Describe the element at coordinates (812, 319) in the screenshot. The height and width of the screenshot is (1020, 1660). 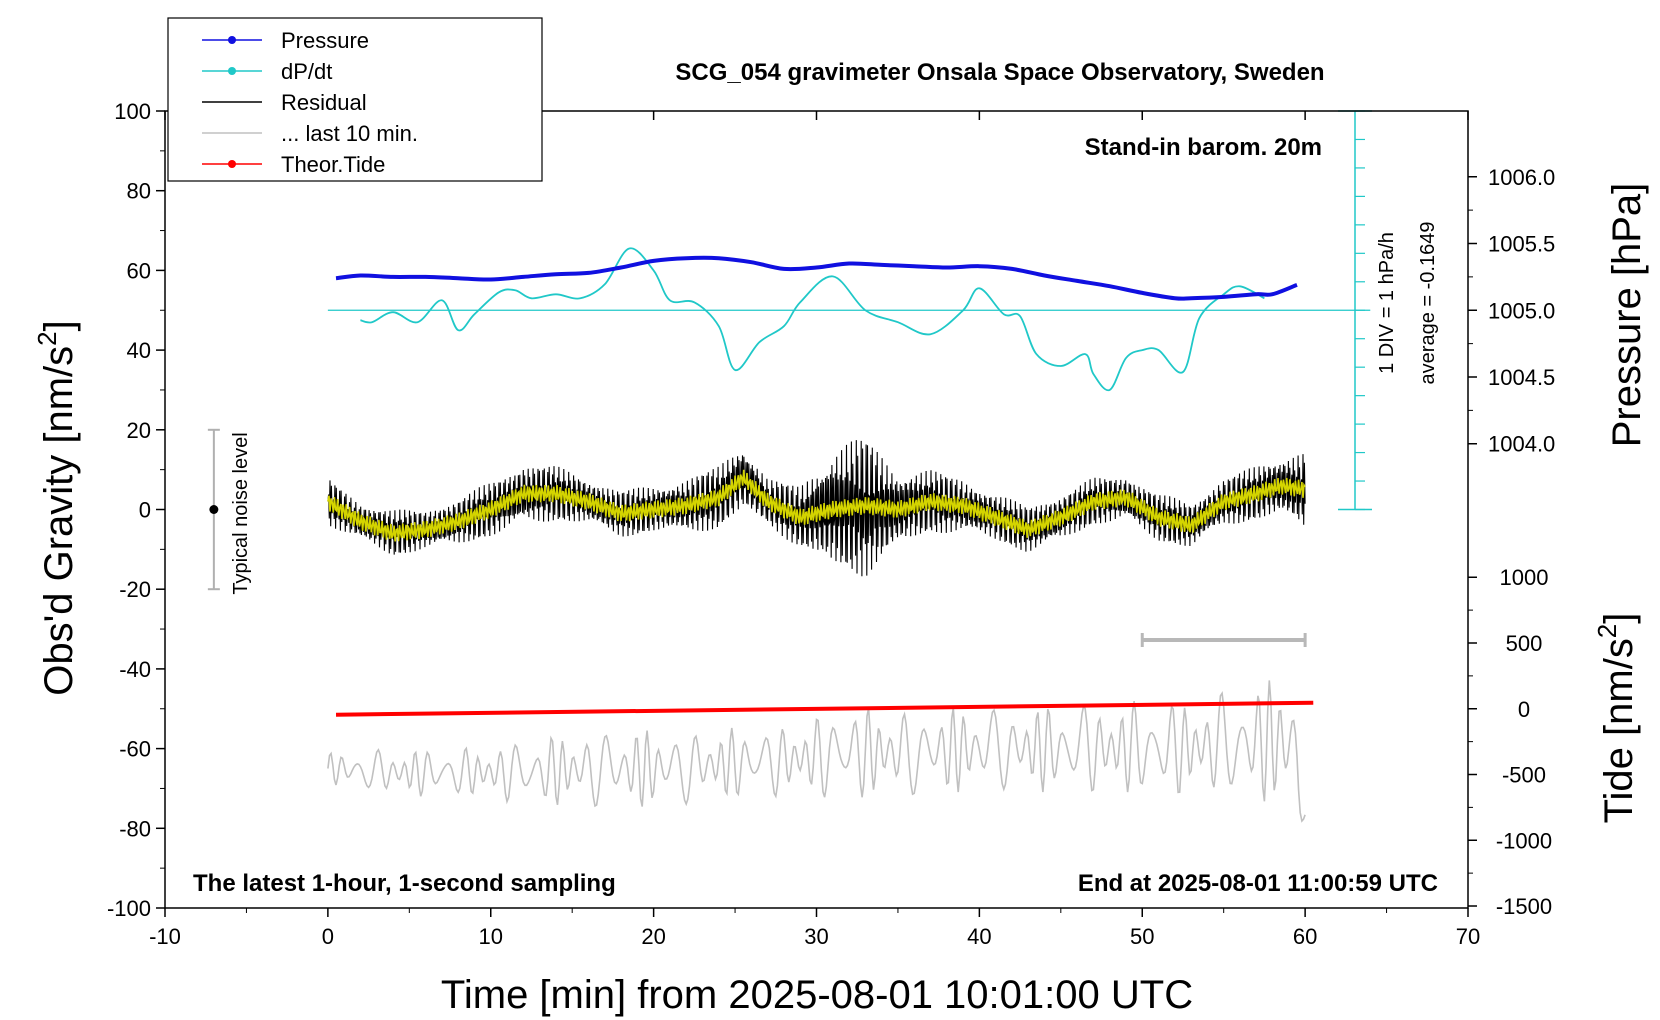
I see `dpdt-line` at that location.